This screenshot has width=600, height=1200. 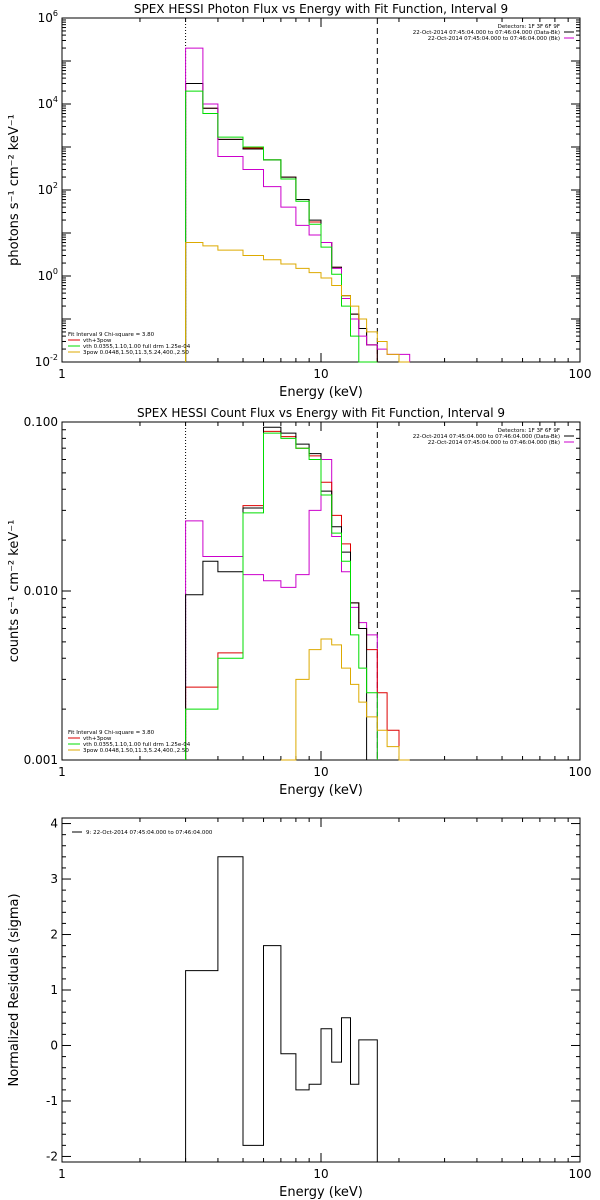 I want to click on y-tick-label: 2, so click(x=54, y=935).